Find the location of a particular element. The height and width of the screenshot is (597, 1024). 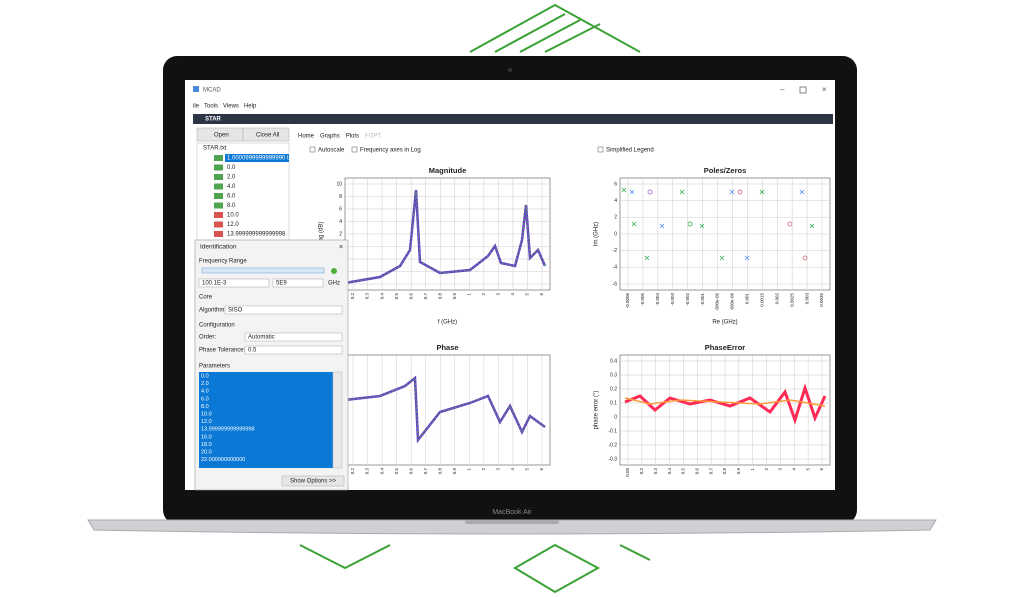

algorithm-value: SISO is located at coordinates (235, 311).